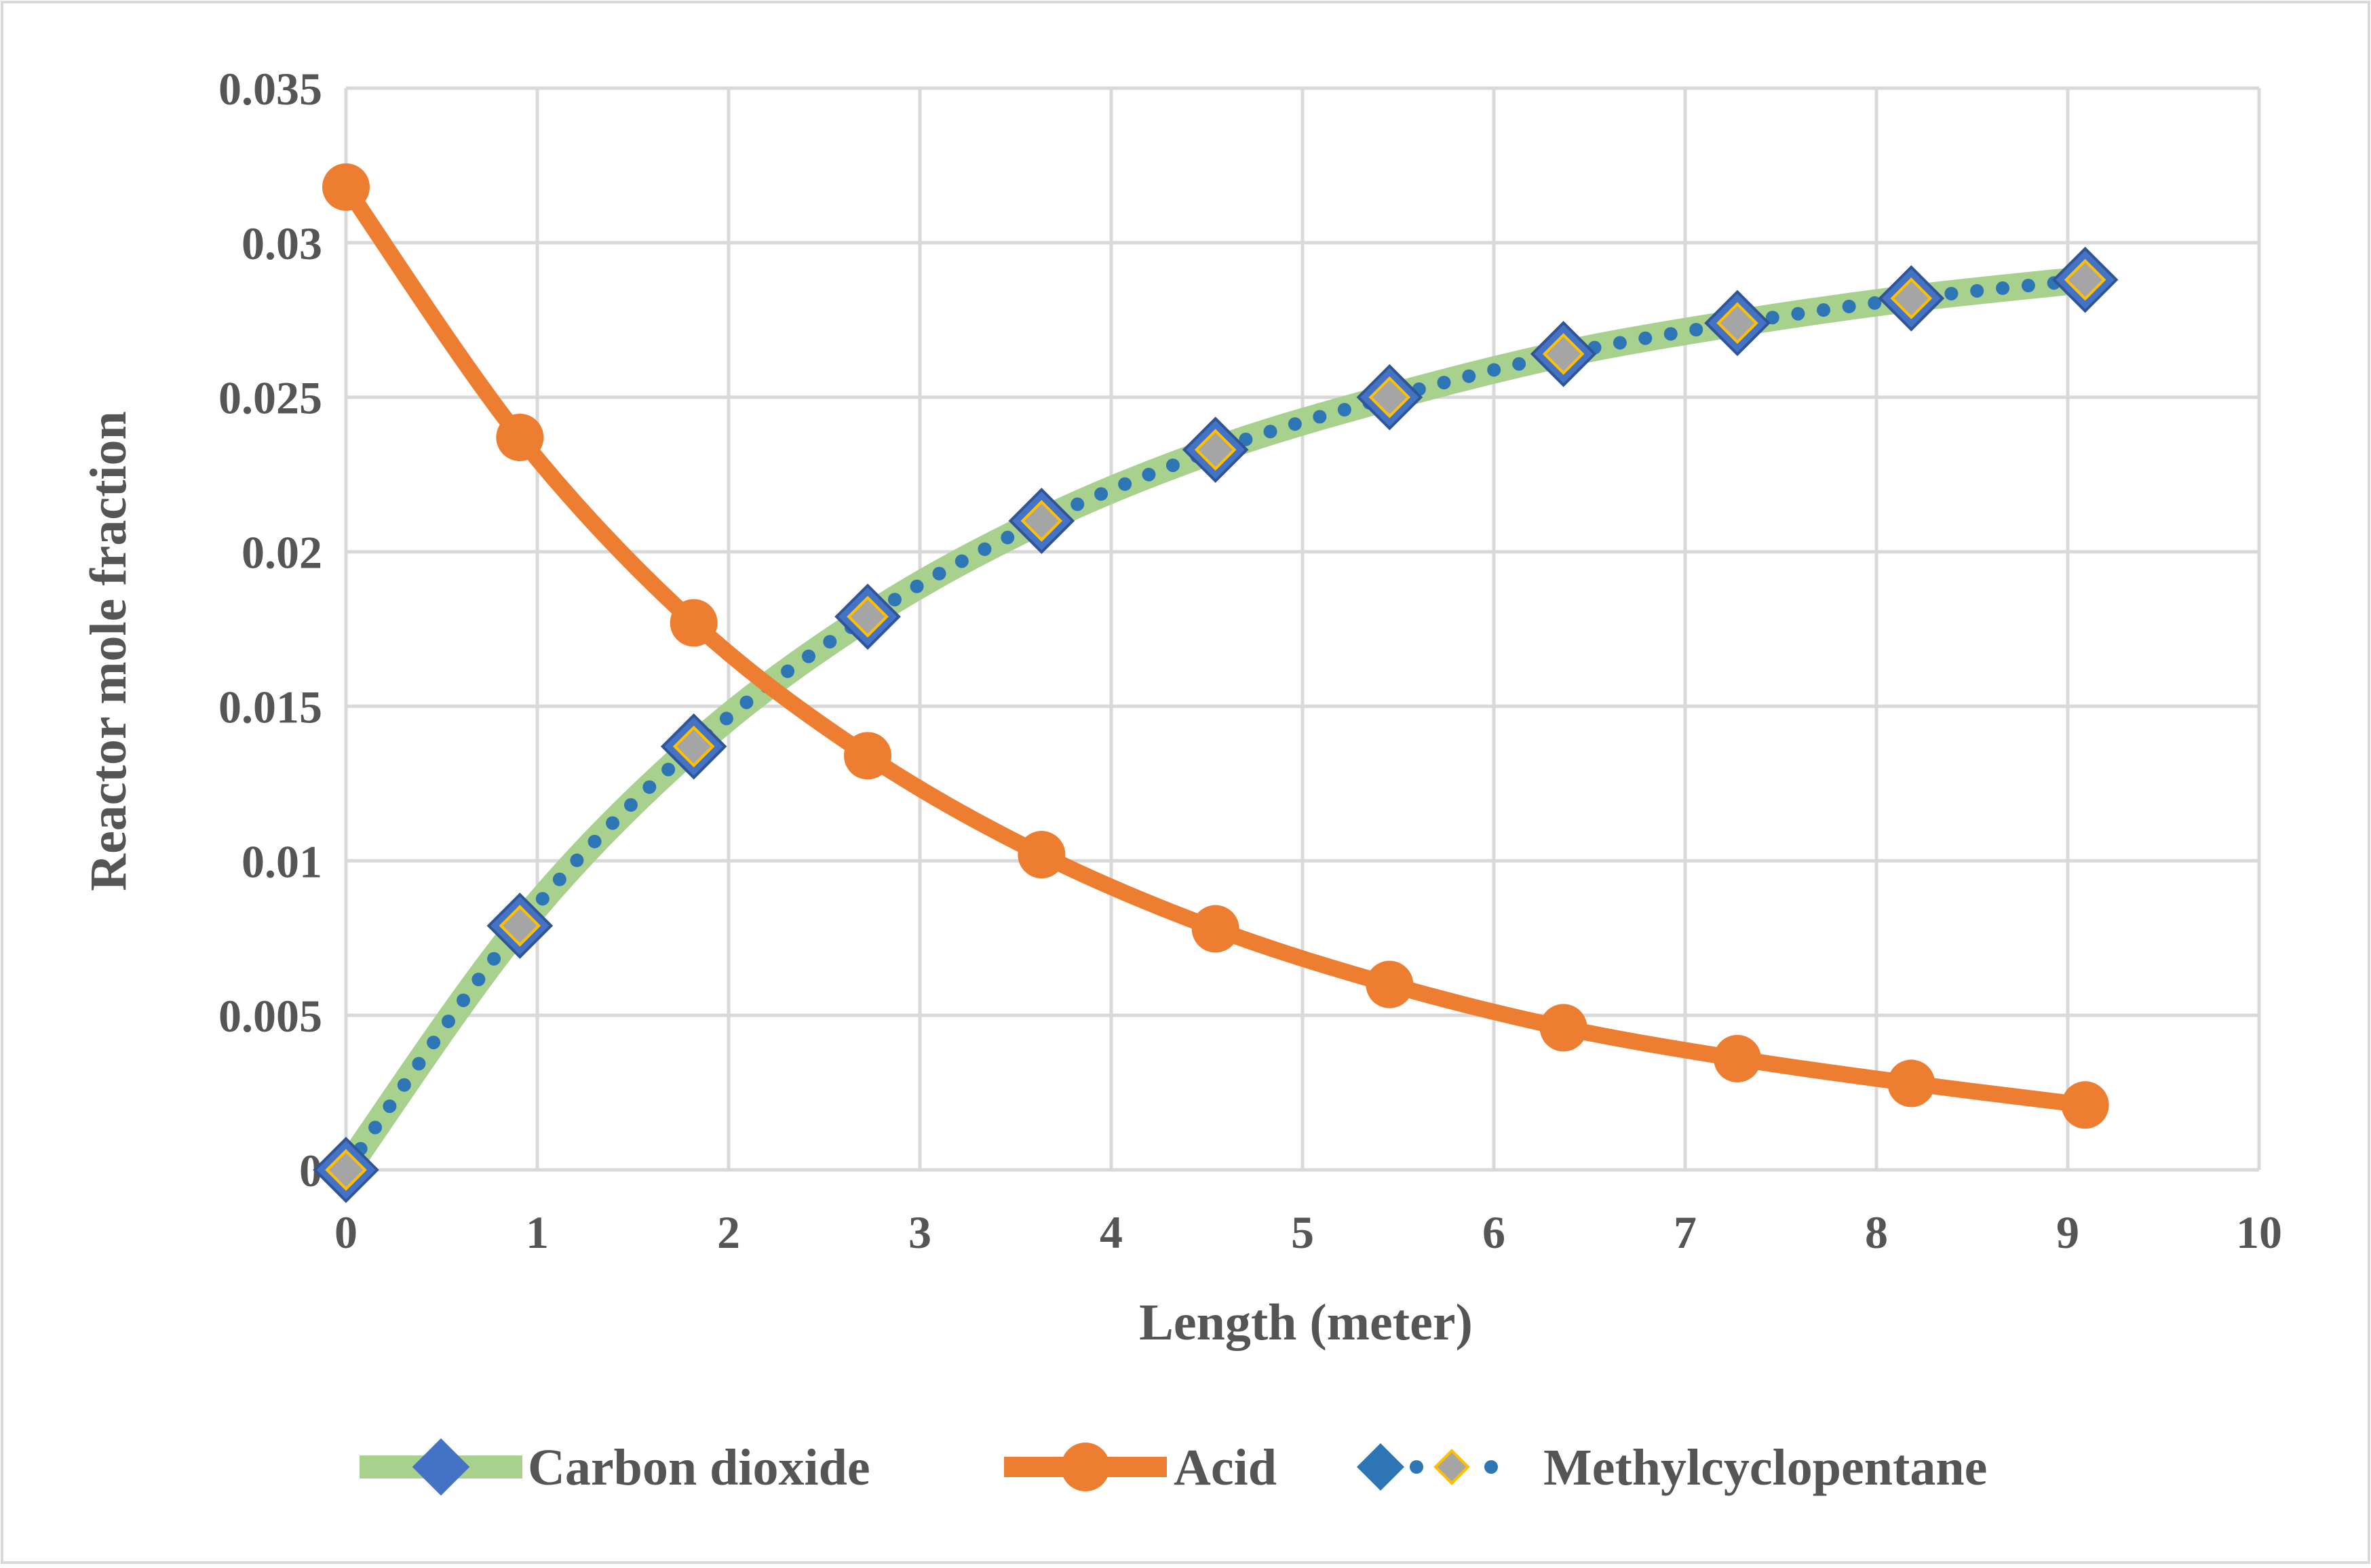 This screenshot has height=1568, width=2371. Describe the element at coordinates (699, 1467) in the screenshot. I see `legend-label-carbon-dioxide: Carbon dioxide` at that location.